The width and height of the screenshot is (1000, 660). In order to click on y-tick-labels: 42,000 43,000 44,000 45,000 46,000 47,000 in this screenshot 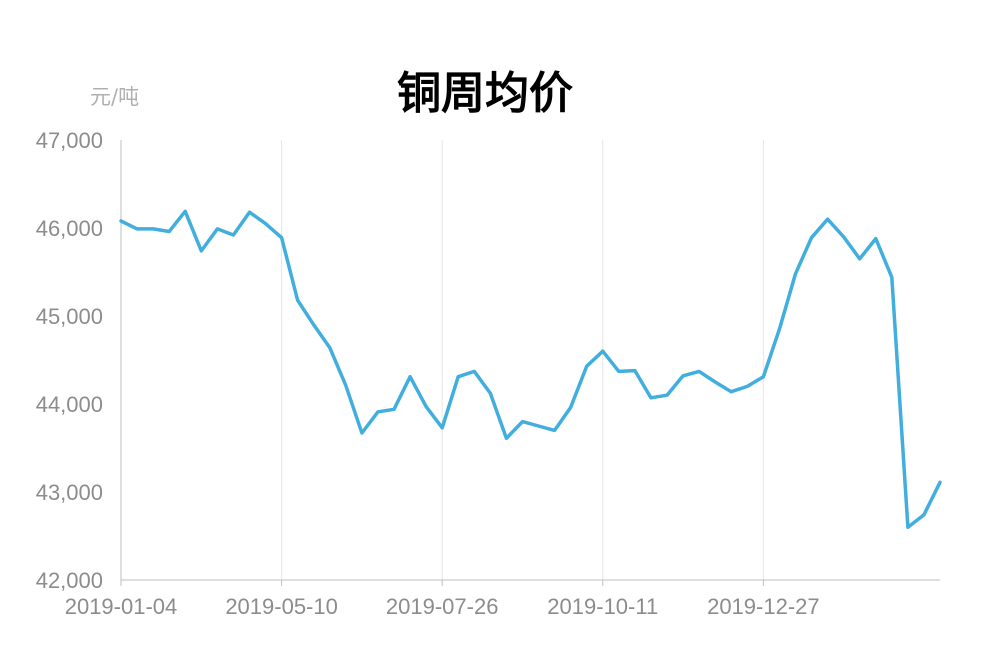, I will do `click(69, 360)`.